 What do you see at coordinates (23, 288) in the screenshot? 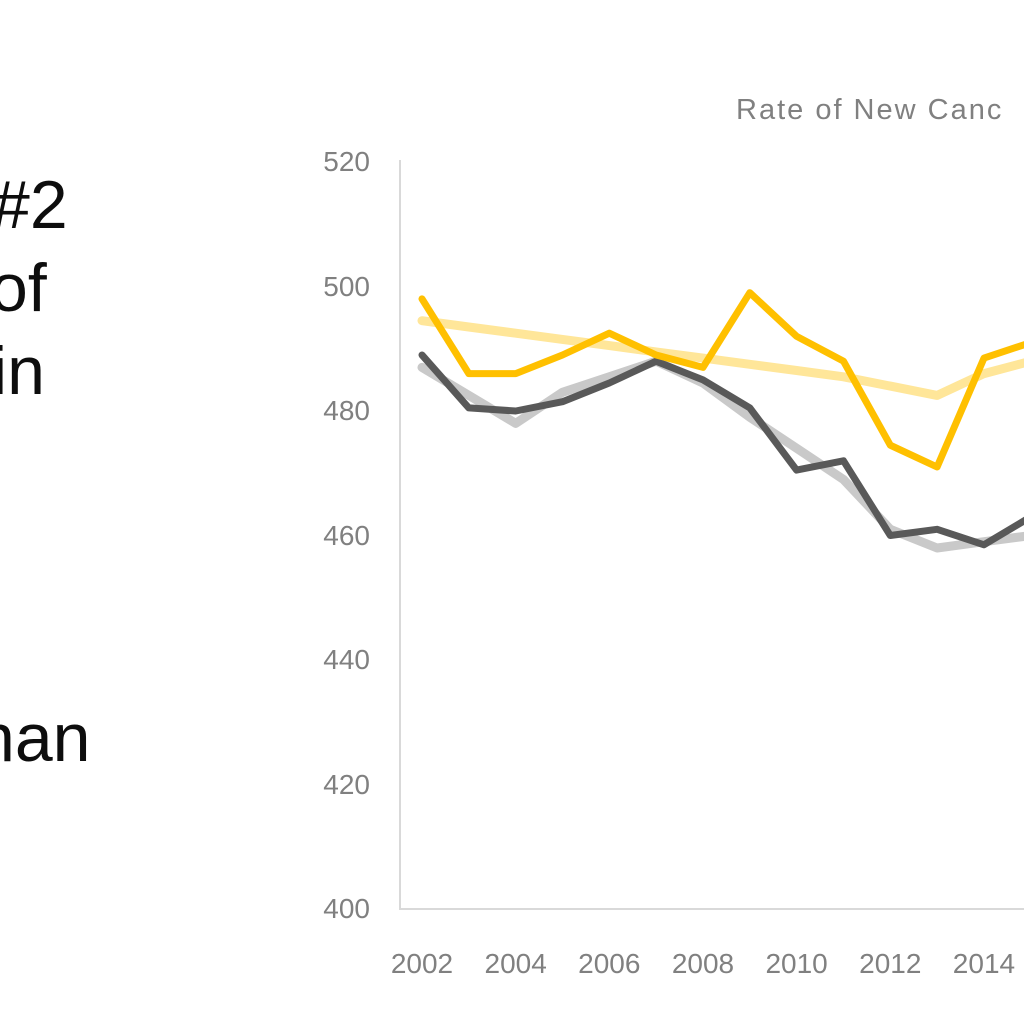
I see `headline-fragment-2: of` at bounding box center [23, 288].